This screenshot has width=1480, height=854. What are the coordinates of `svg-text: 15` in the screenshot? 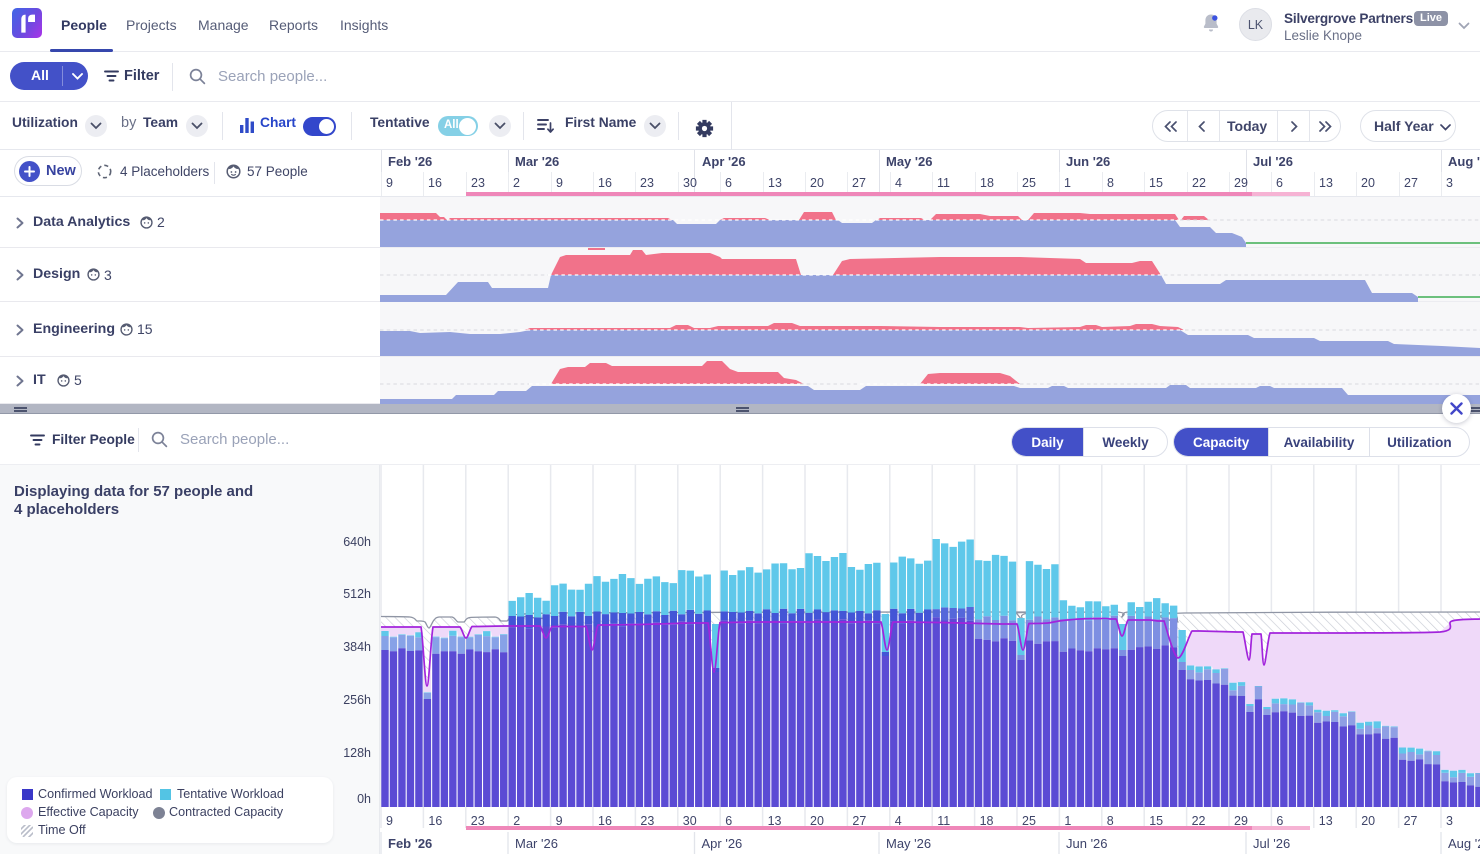 It's located at (1156, 821).